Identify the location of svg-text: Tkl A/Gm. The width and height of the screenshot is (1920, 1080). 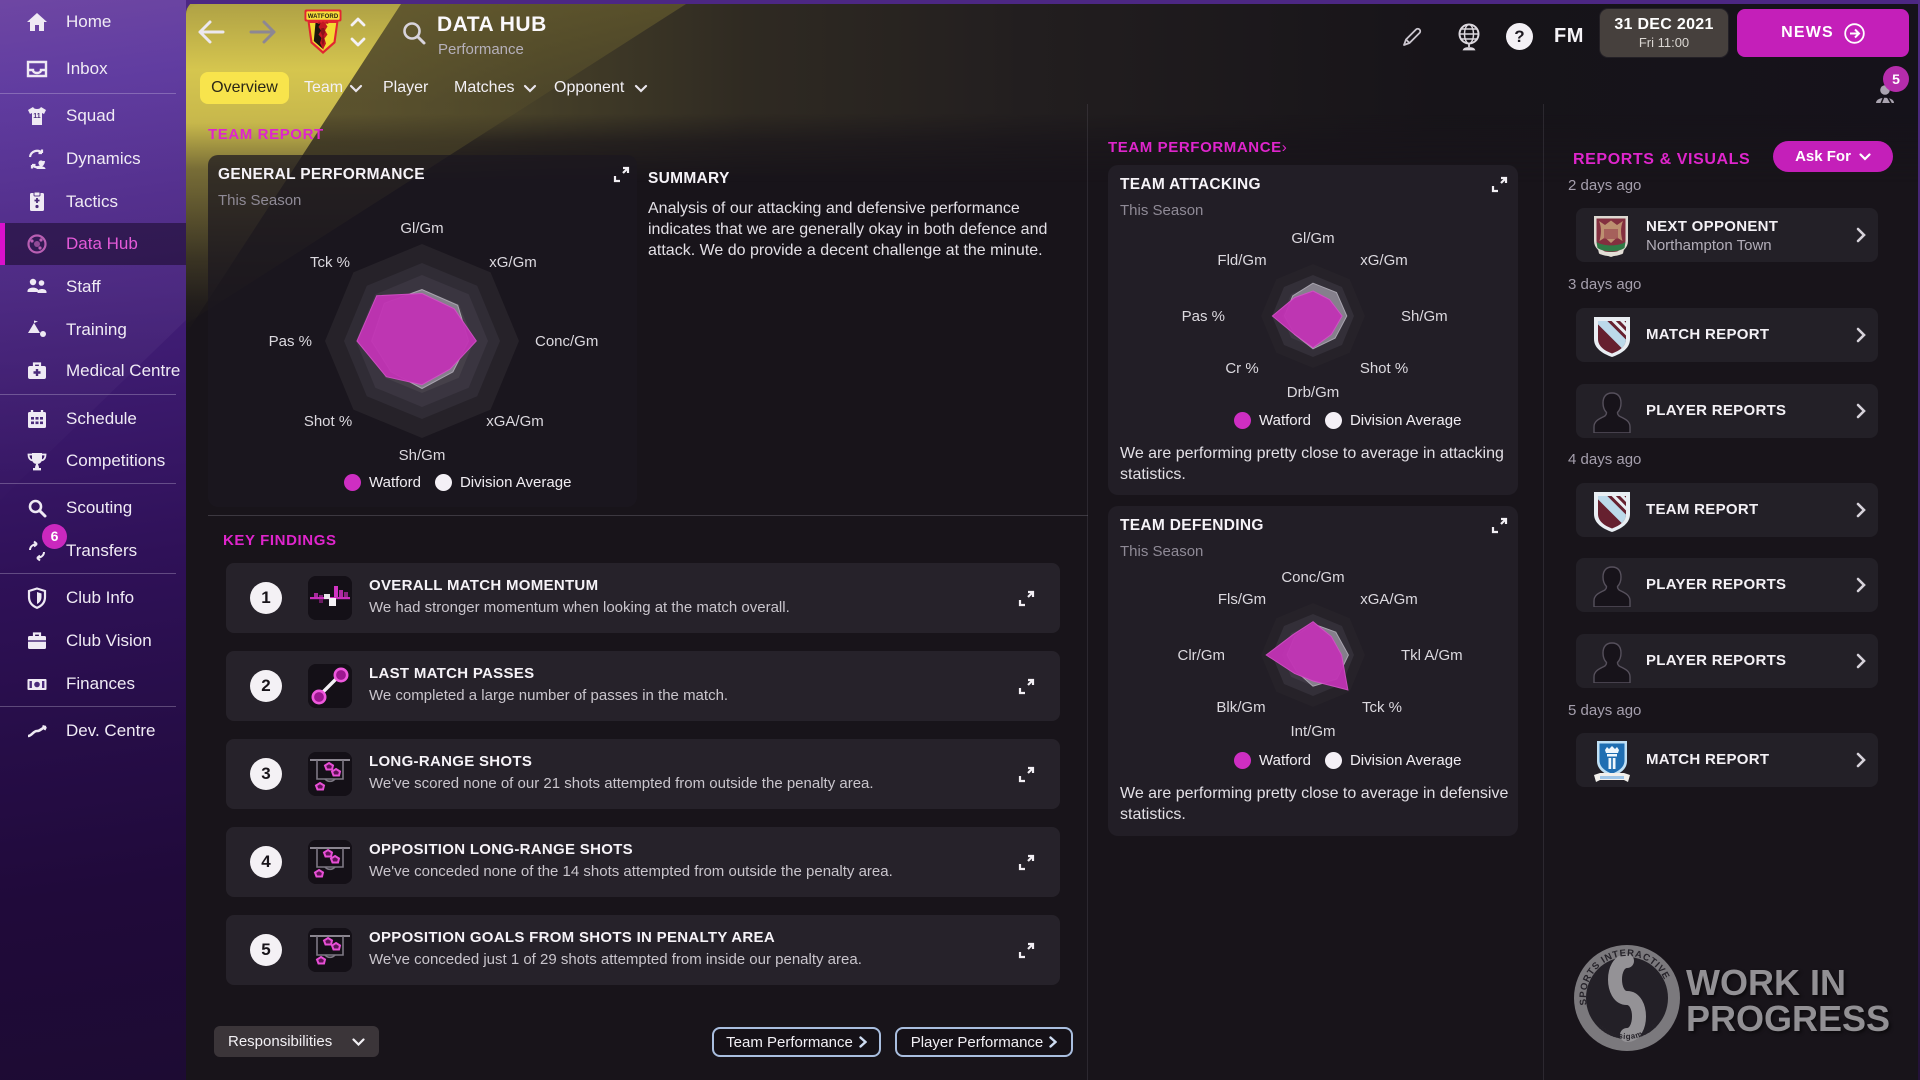
(1432, 655).